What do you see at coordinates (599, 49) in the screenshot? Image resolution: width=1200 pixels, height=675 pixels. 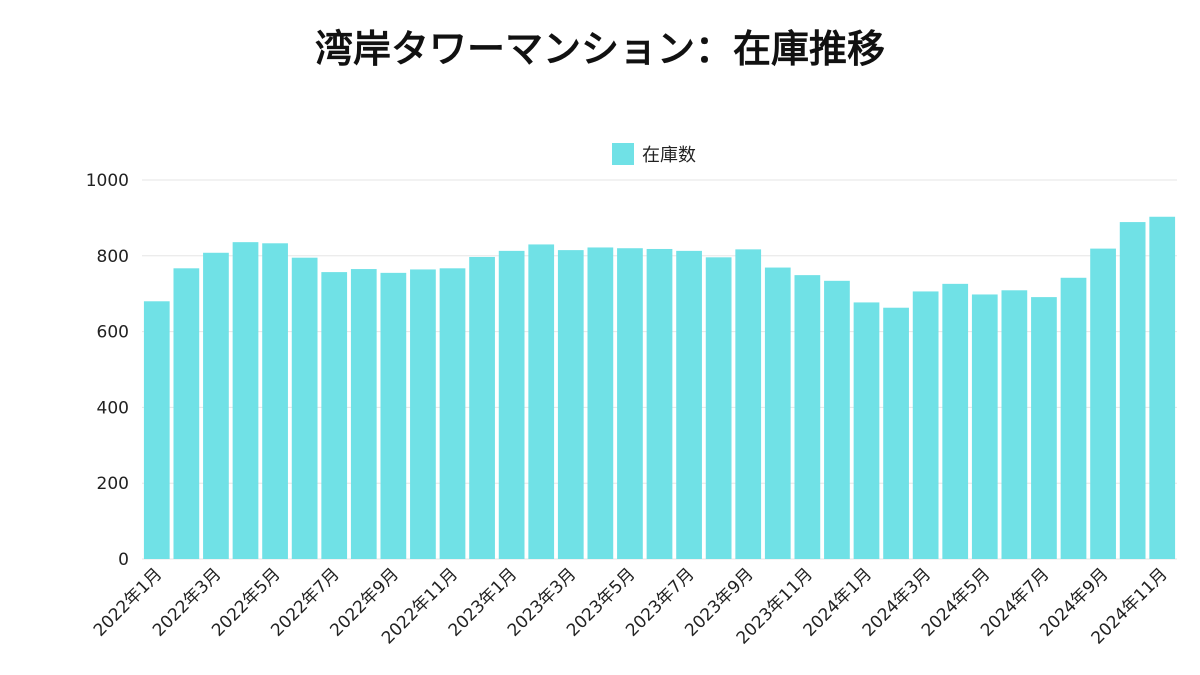 I see `chart-title: 湾岸タワーマンション：在庫推移` at bounding box center [599, 49].